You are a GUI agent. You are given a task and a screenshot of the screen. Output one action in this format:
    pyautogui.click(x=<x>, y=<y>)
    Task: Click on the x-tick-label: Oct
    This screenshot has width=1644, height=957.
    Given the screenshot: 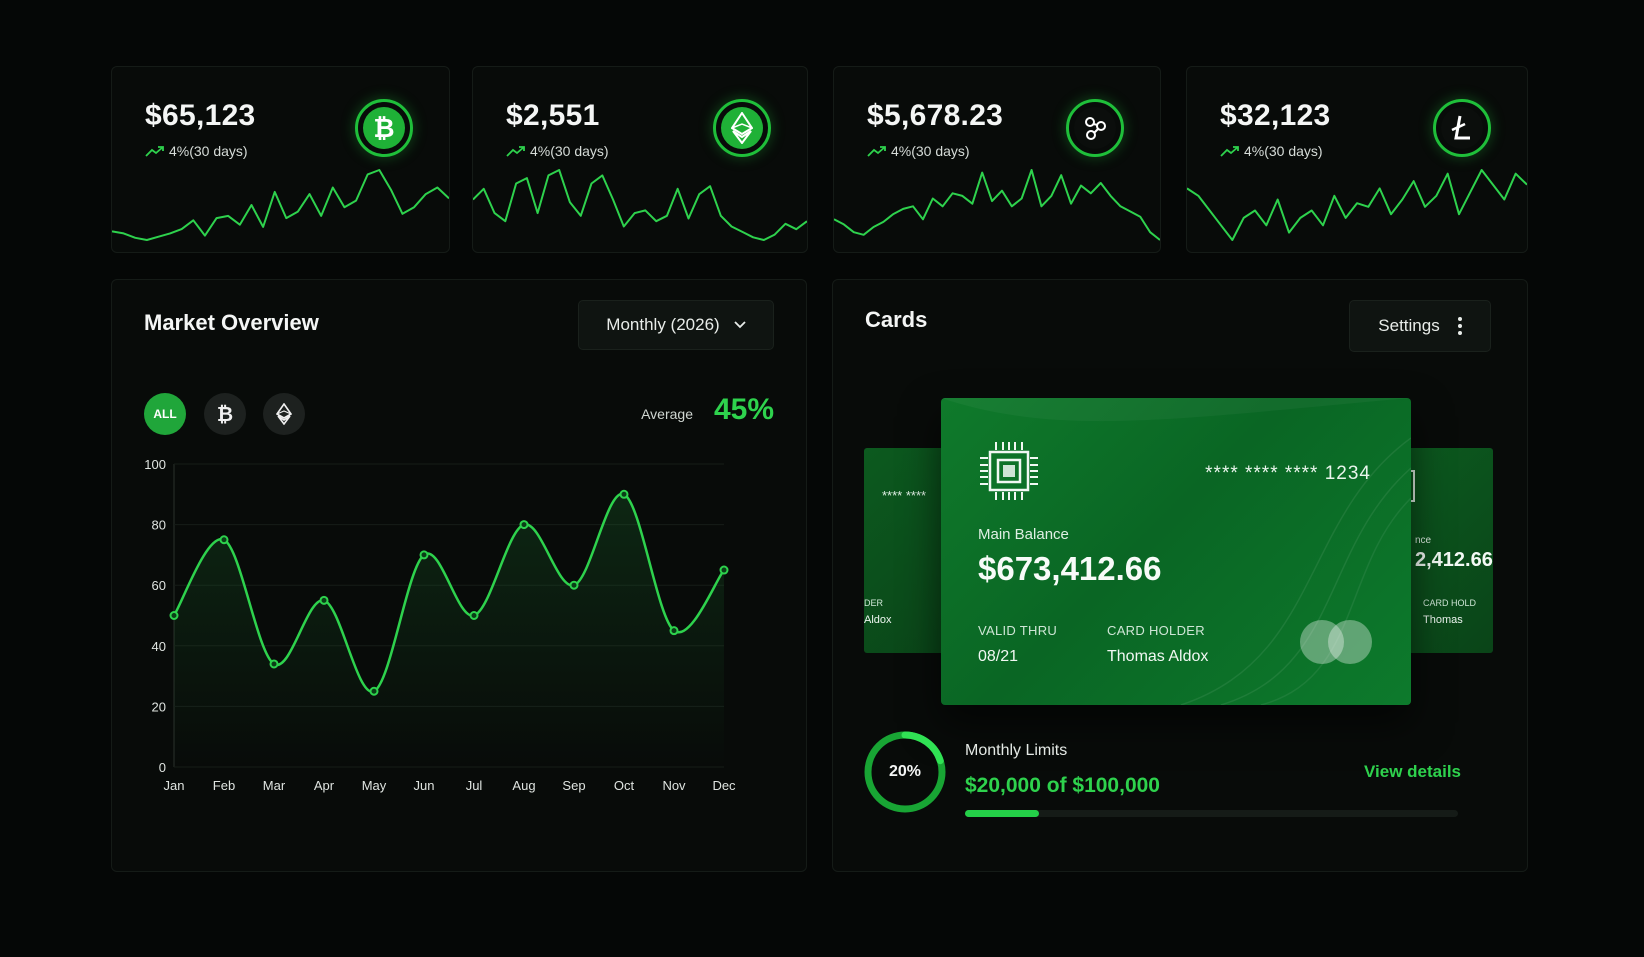 What is the action you would take?
    pyautogui.click(x=624, y=785)
    